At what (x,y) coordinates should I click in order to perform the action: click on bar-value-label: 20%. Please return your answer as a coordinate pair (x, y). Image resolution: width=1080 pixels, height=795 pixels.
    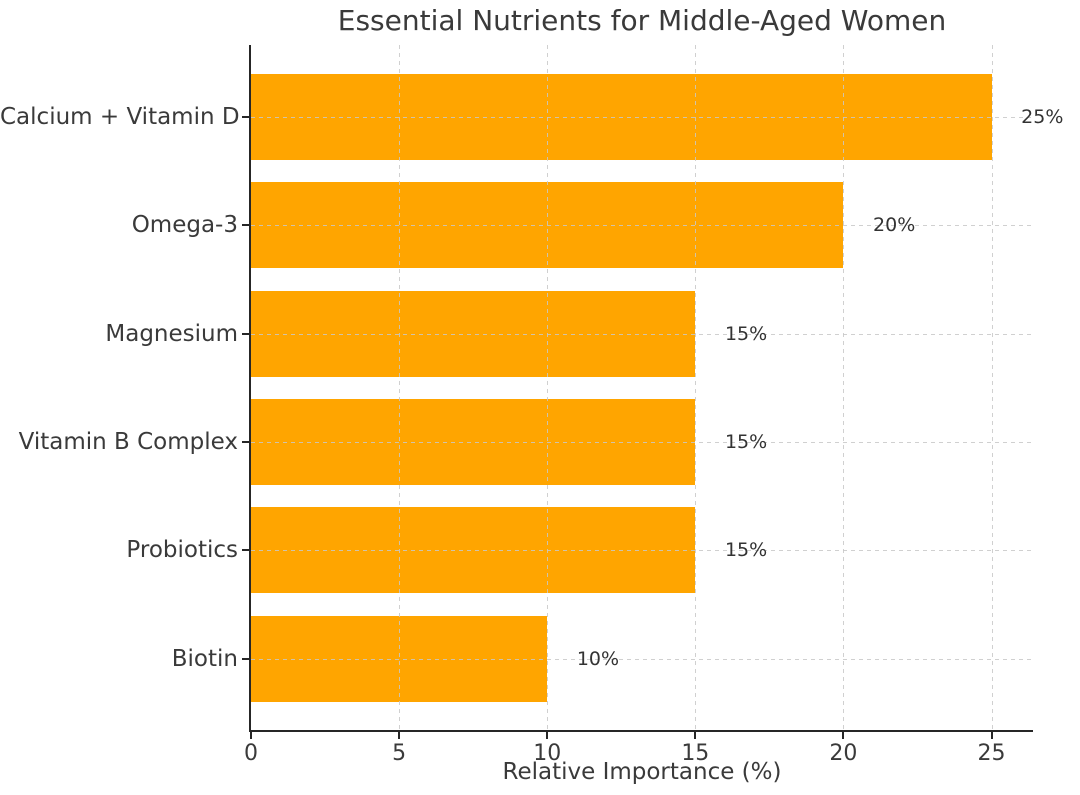
    Looking at the image, I should click on (894, 225).